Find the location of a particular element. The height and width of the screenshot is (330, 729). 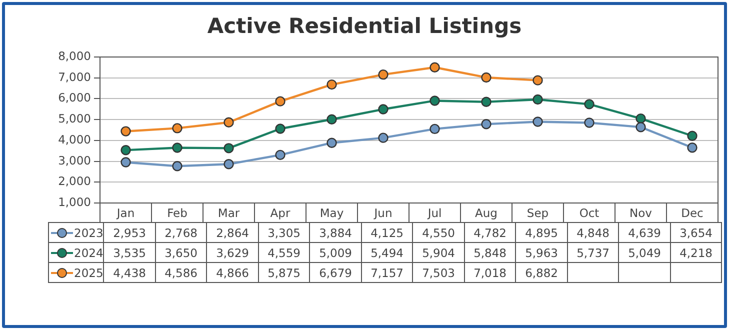

data-label: 4,866 is located at coordinates (232, 272).